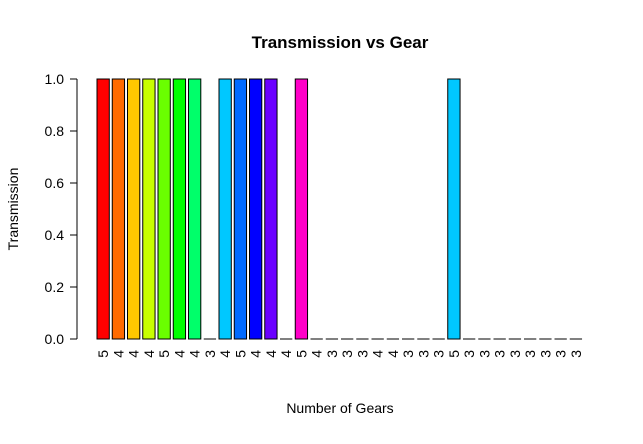 This screenshot has height=444, width=643. What do you see at coordinates (340, 42) in the screenshot?
I see `chart-title: Transmission vs Gear` at bounding box center [340, 42].